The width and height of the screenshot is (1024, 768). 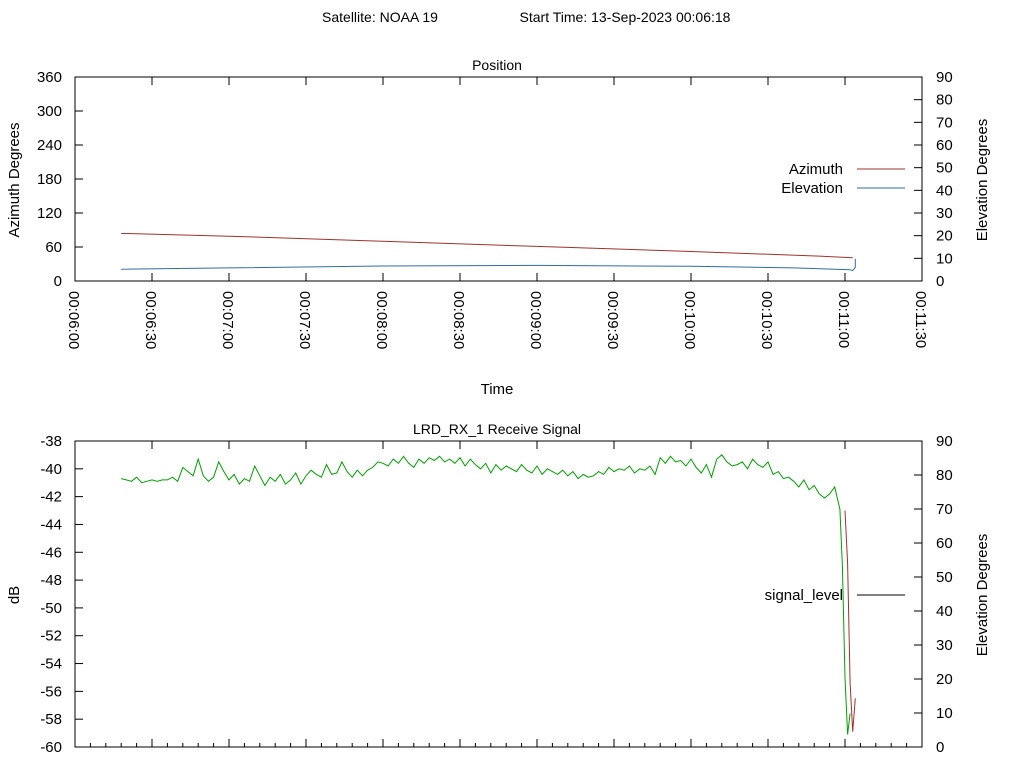 I want to click on y-tick-label: -54, so click(x=51, y=664).